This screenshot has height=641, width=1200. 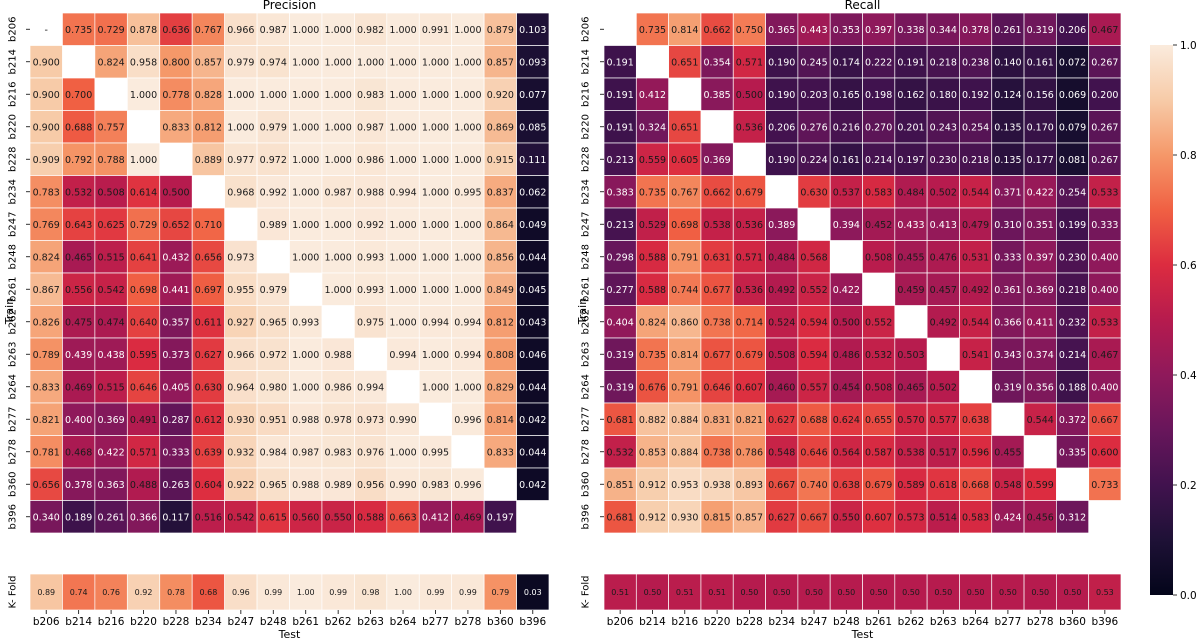 I want to click on cell-label: 0.333, so click(x=175, y=452).